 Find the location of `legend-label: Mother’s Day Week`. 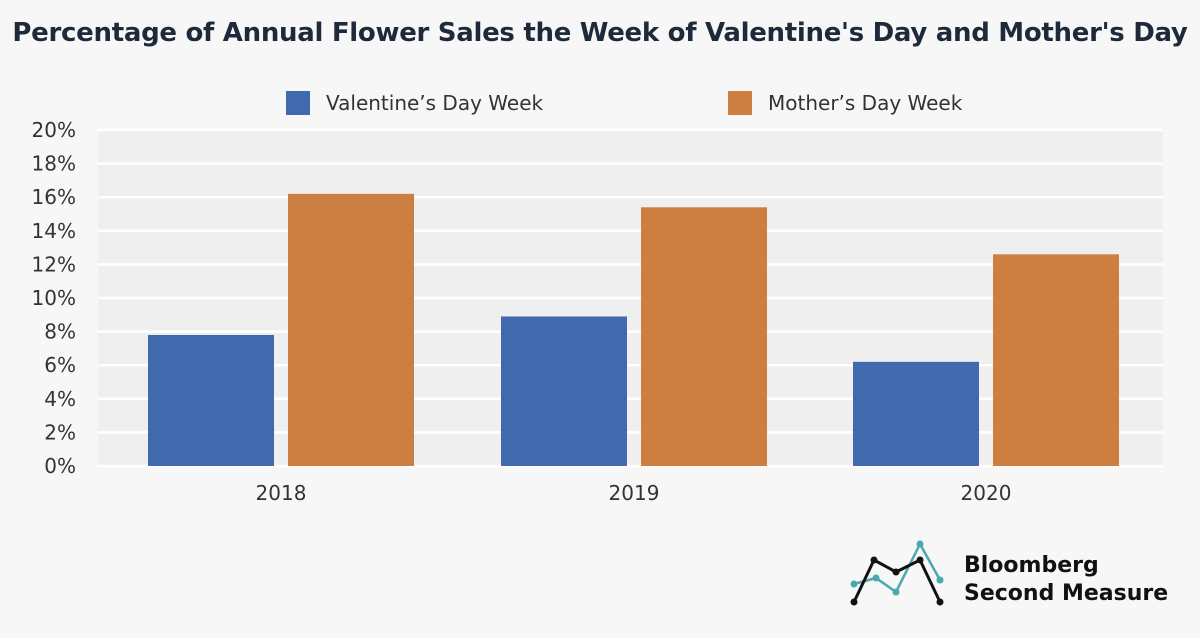

legend-label: Mother’s Day Week is located at coordinates (865, 103).